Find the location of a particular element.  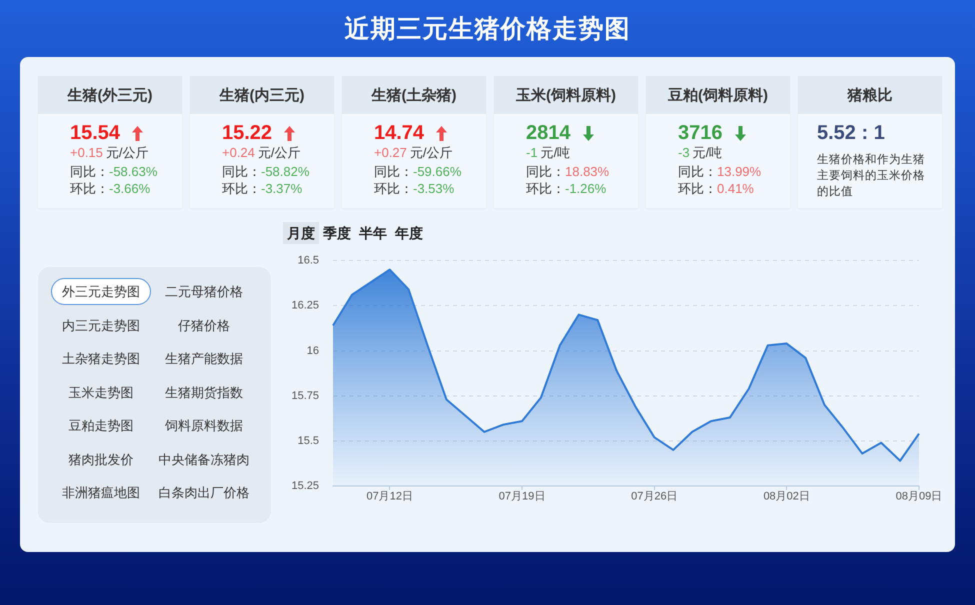

text: 3716 is located at coordinates (700, 133).